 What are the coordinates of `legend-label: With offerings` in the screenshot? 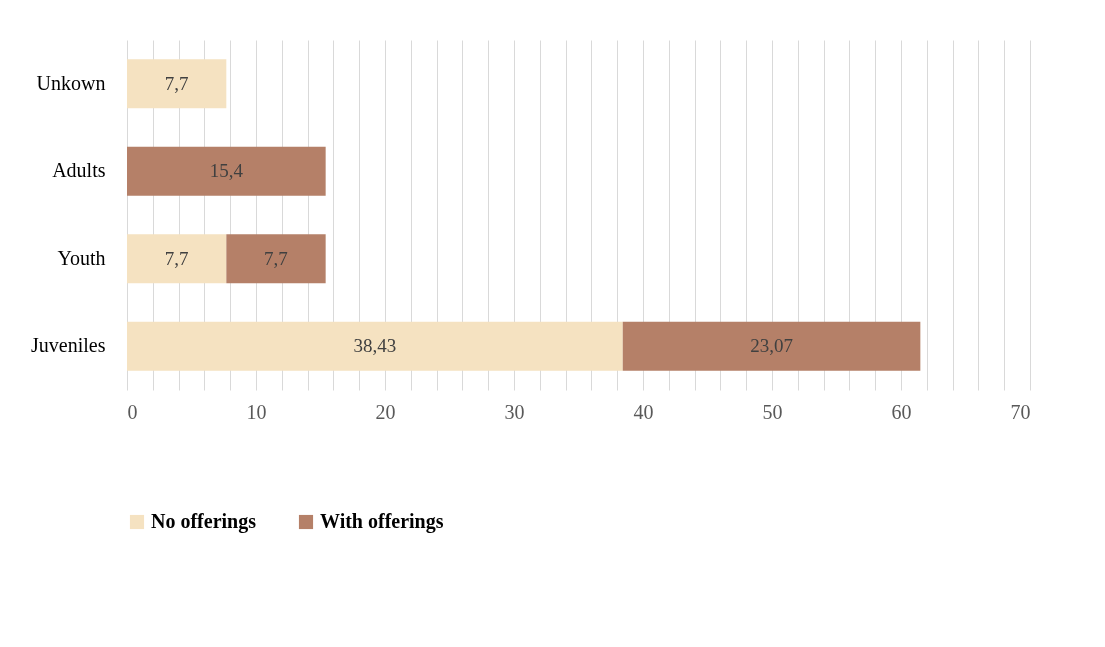 It's located at (382, 521).